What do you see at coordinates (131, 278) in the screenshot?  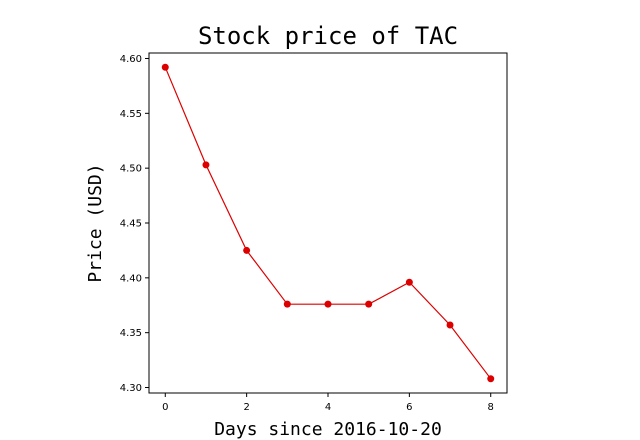 I see `y-tick-label: 4.40` at bounding box center [131, 278].